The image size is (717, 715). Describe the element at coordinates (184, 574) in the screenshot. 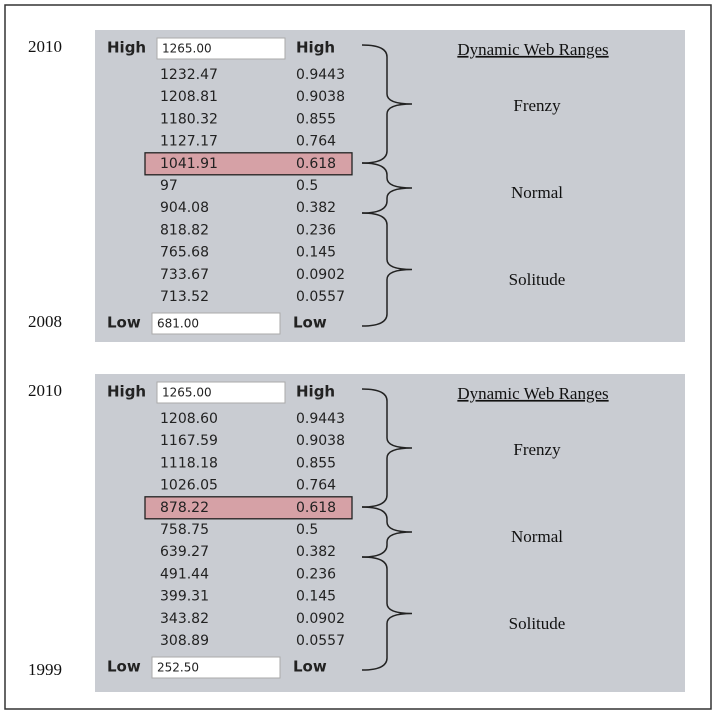

I see `price: 491.44` at that location.